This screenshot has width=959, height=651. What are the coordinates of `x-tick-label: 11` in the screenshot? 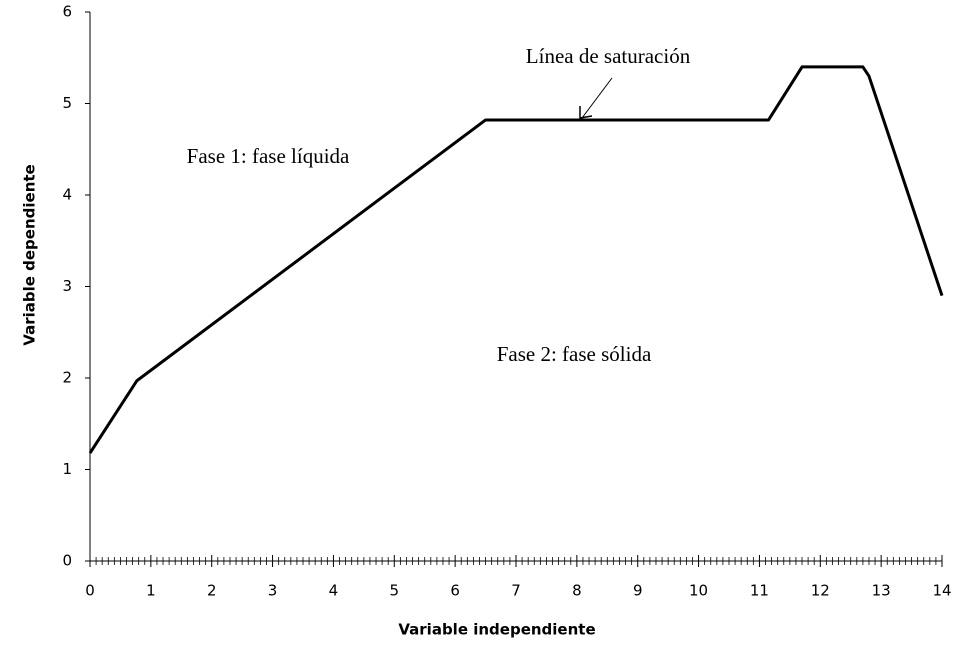 It's located at (759, 591).